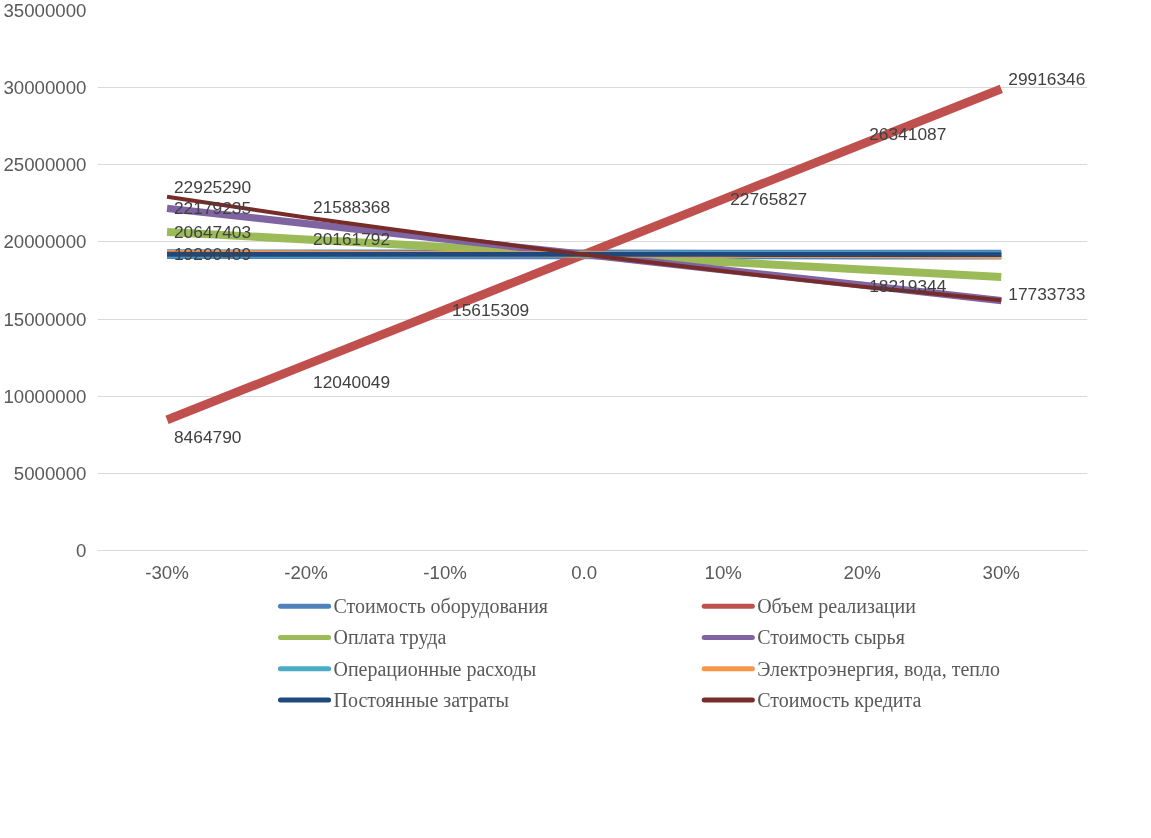  I want to click on data-label: 15615309, so click(491, 309).